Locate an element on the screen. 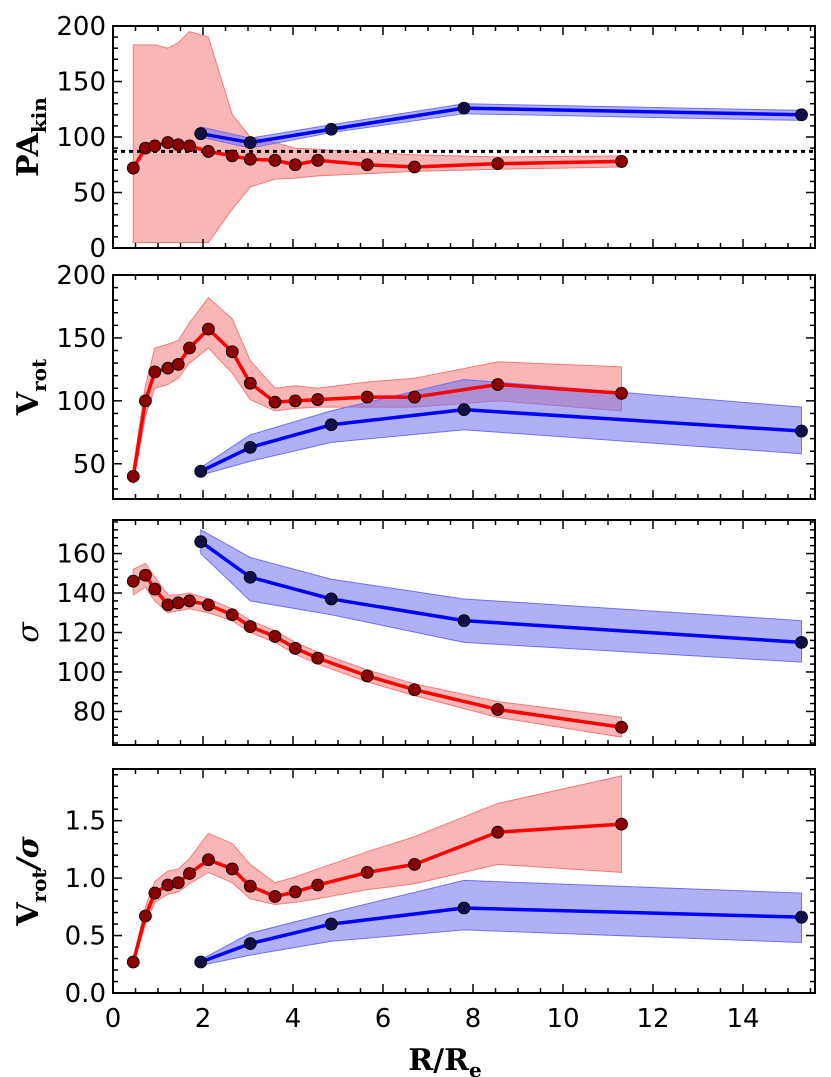  y-axis-label: PAkin is located at coordinates (31, 137).